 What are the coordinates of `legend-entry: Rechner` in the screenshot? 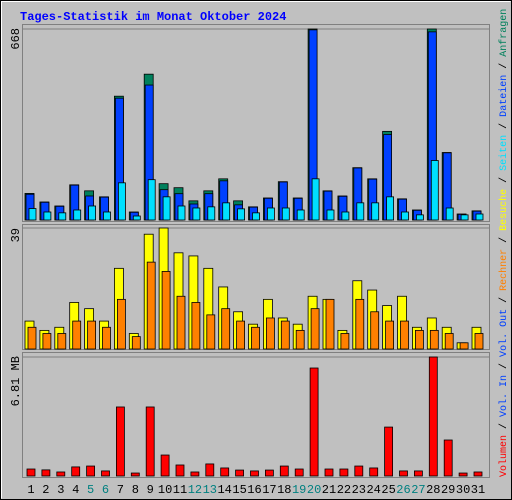 It's located at (504, 270).